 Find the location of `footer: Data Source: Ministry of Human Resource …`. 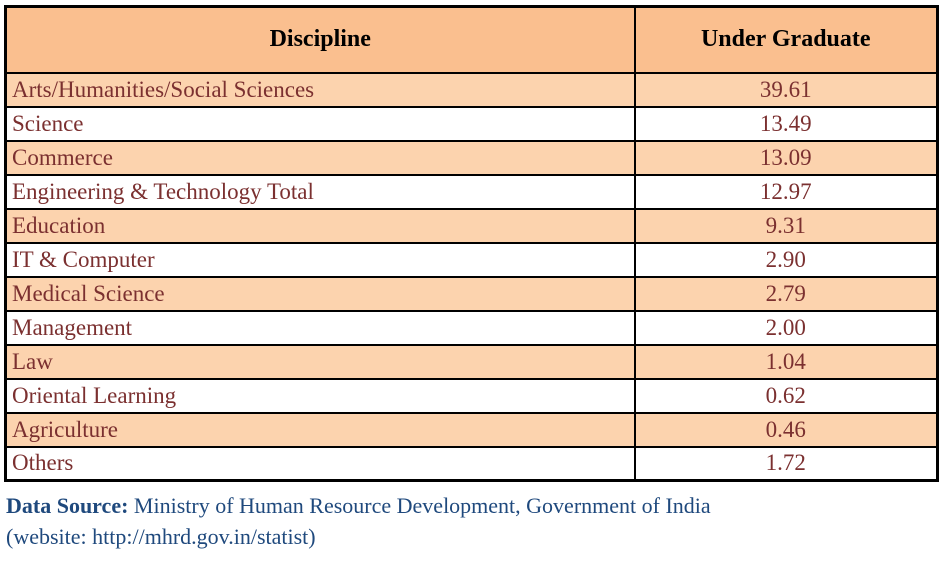

footer: Data Source: Ministry of Human Resource … is located at coordinates (471, 521).